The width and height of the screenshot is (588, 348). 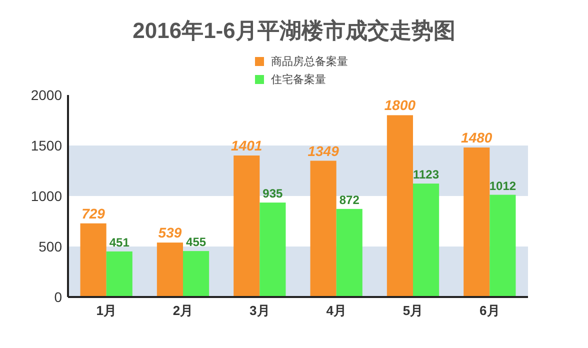 What do you see at coordinates (294, 30) in the screenshot?
I see `chart-title: 2016年1-6月平湖楼市成交走势图` at bounding box center [294, 30].